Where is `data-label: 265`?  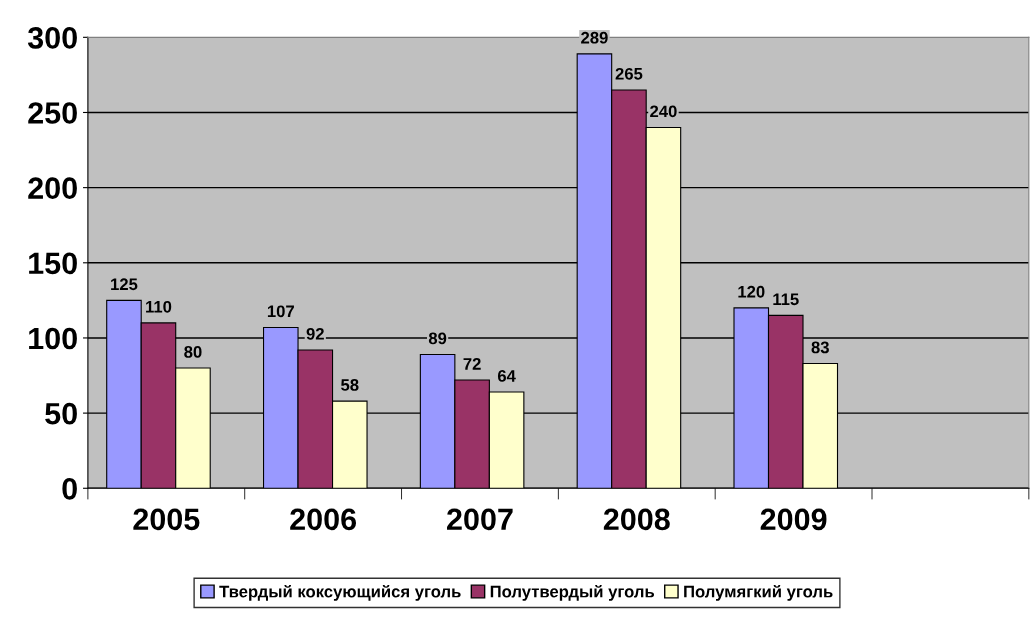 data-label: 265 is located at coordinates (629, 73).